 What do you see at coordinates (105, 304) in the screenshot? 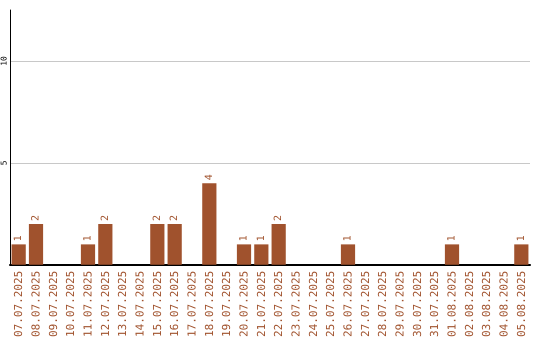
I see `x-tick-label: 12.07.2025` at bounding box center [105, 304].